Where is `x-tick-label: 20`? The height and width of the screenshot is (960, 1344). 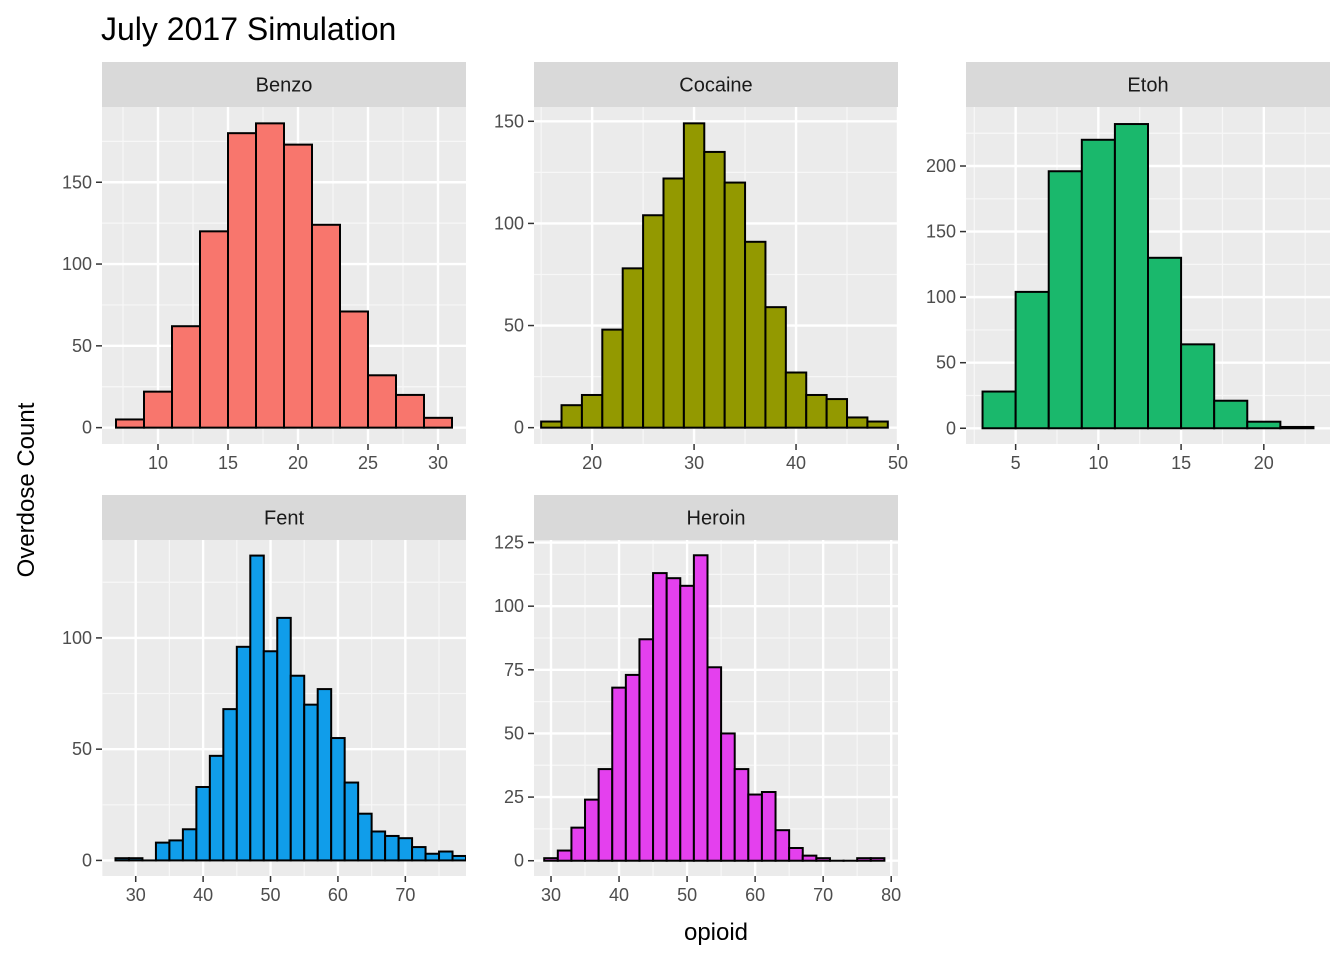
x-tick-label: 20 is located at coordinates (592, 463).